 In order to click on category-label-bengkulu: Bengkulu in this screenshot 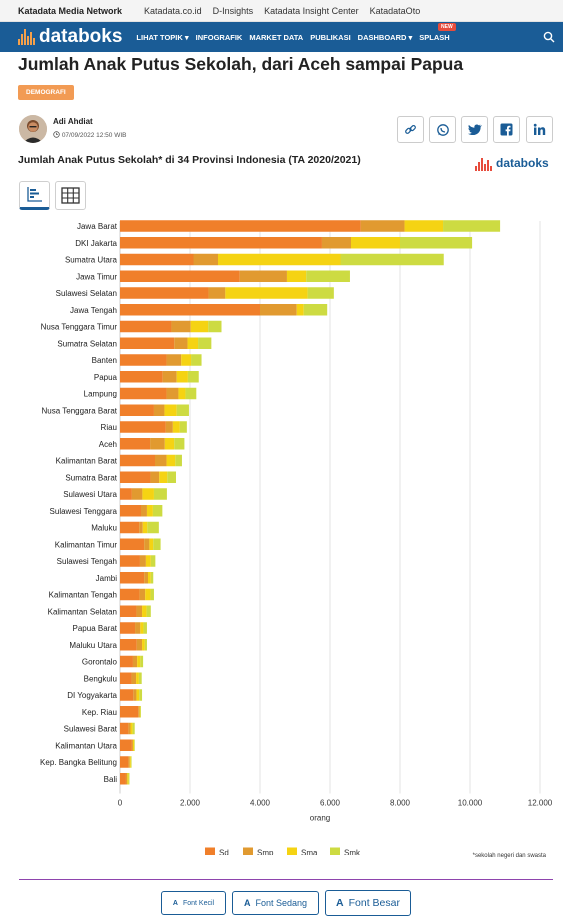, I will do `click(100, 678)`.